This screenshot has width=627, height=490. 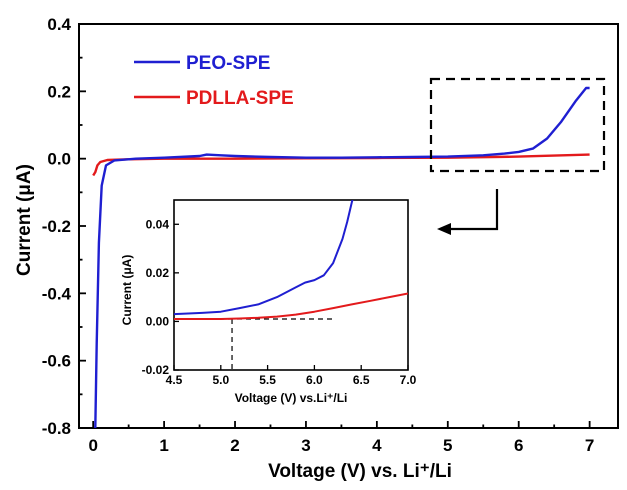 I want to click on main-y-tick-label: 0.0, so click(x=59, y=159).